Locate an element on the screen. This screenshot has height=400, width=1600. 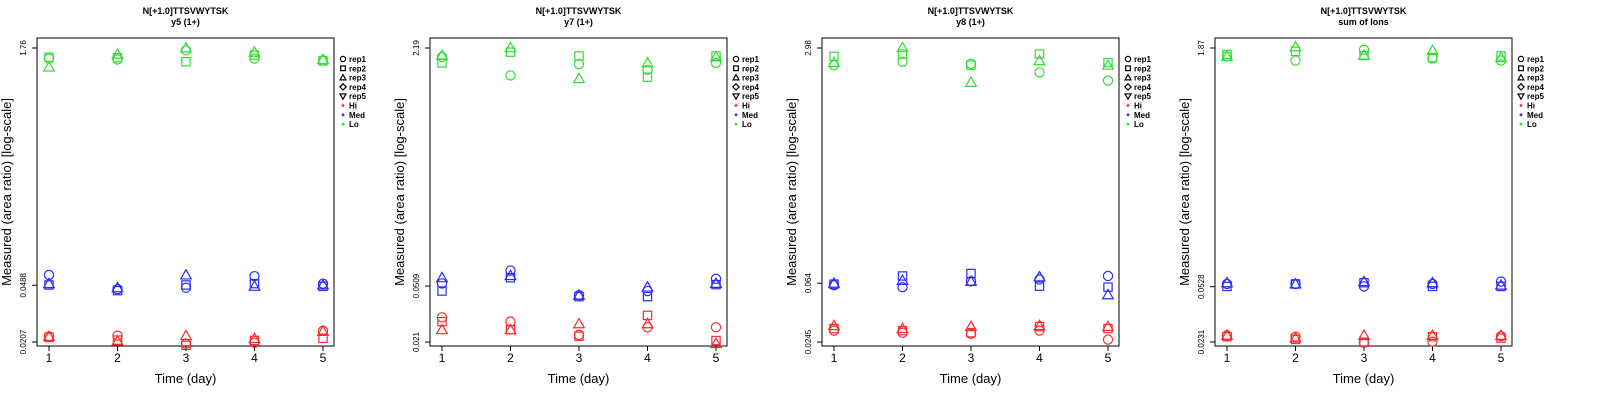
y-tick-label: 0.0509 is located at coordinates (416, 285).